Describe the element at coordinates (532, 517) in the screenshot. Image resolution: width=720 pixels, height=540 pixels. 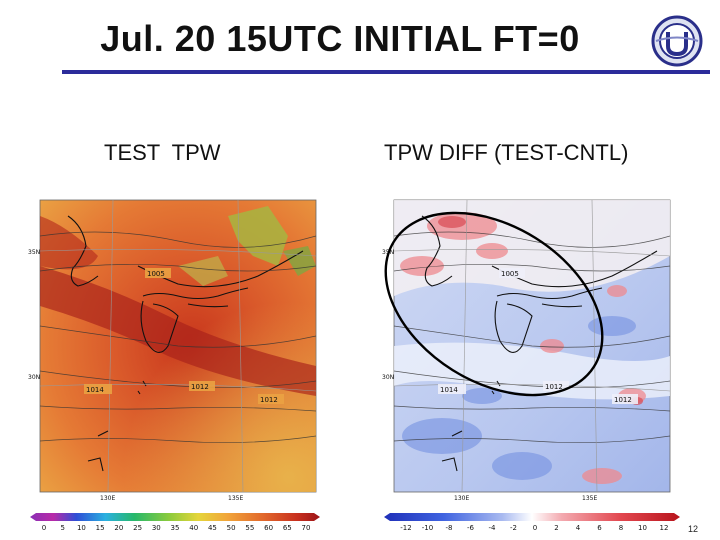
I see `tpw-diff-colorbar-bar` at that location.